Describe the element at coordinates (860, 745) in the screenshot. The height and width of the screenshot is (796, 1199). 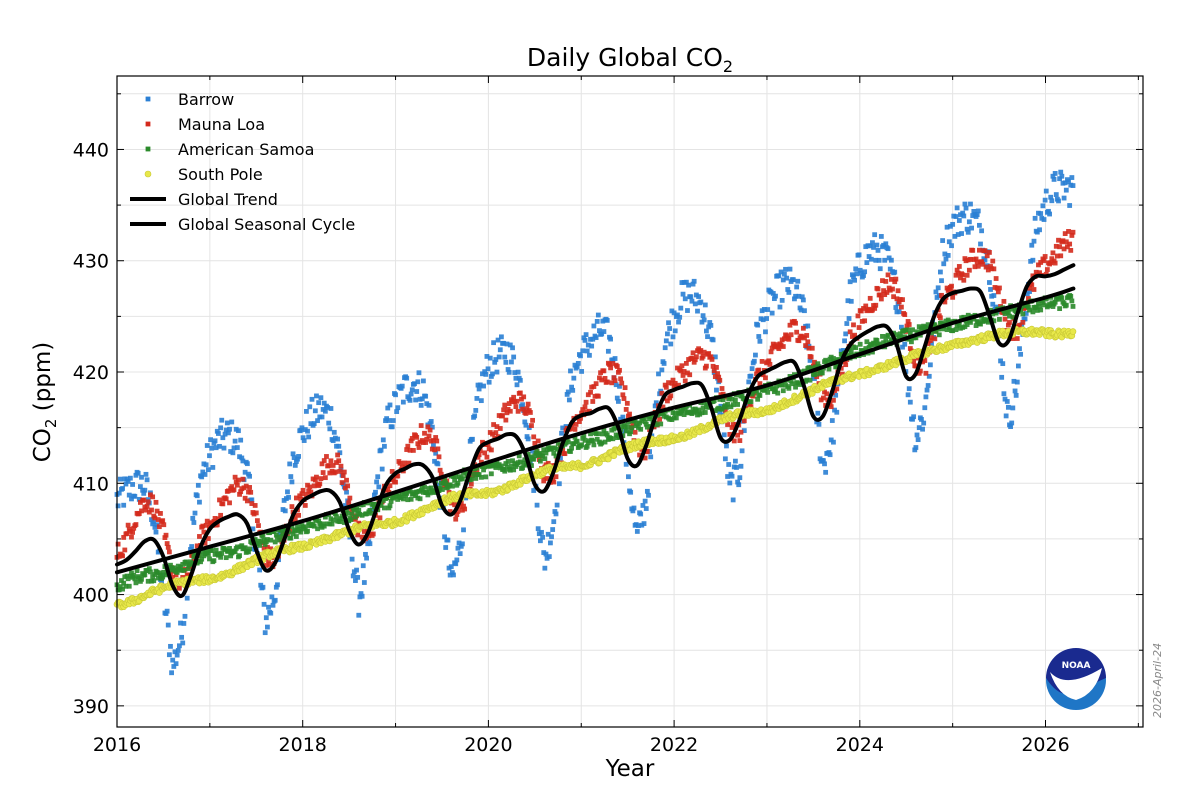
I see `x-tick-label: 2024` at that location.